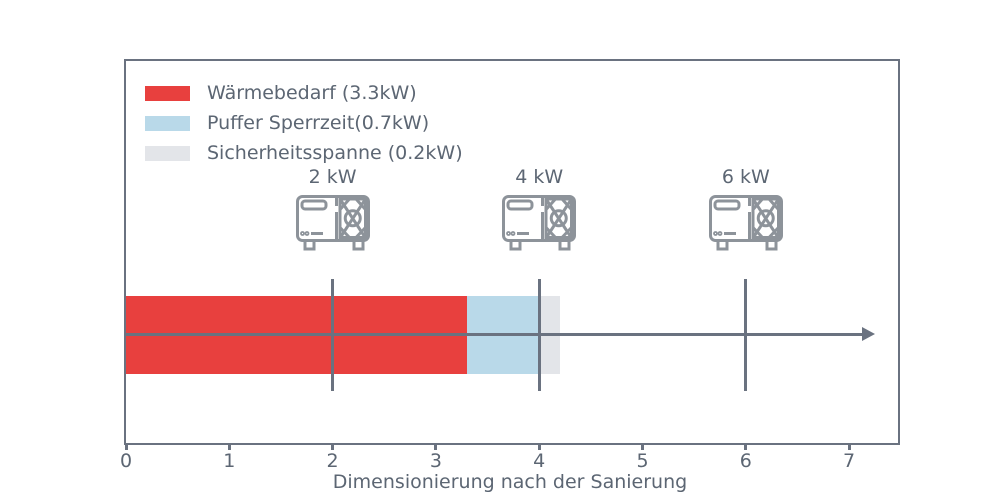 The height and width of the screenshot is (500, 1000). I want to click on pump-label-2kw: 2 kW, so click(332, 177).